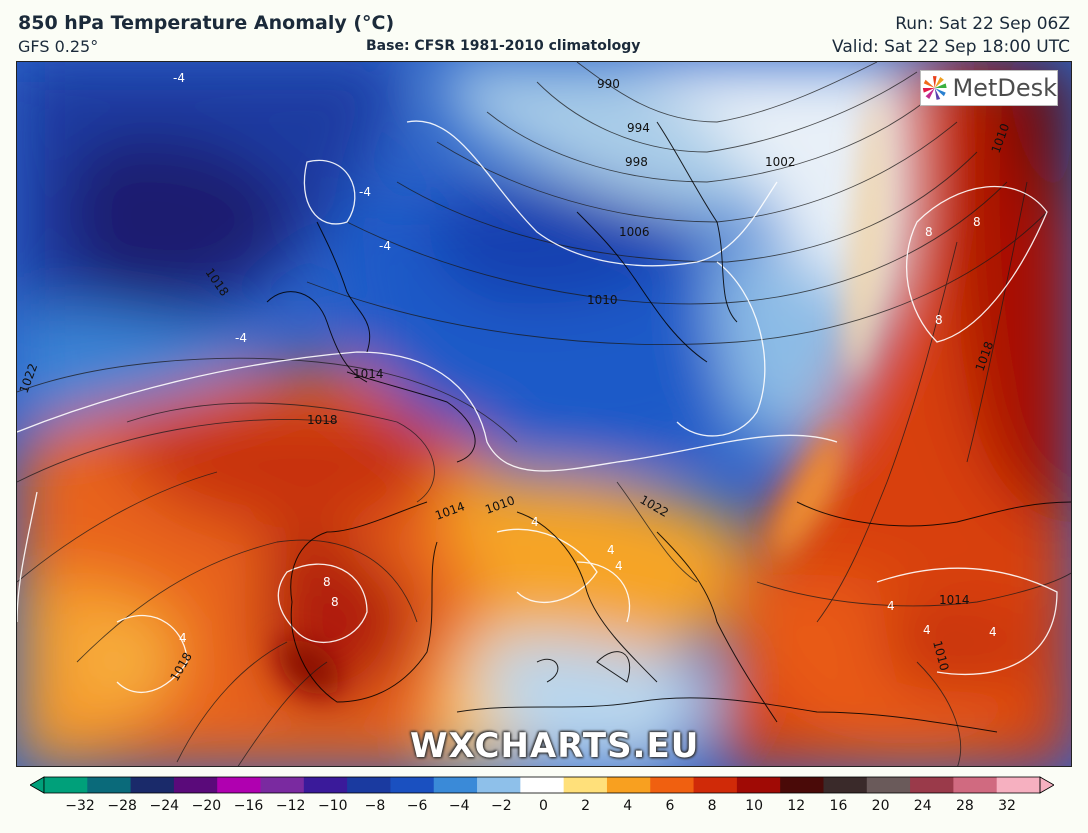  I want to click on colorbar-tick-label: 2, so click(586, 806).